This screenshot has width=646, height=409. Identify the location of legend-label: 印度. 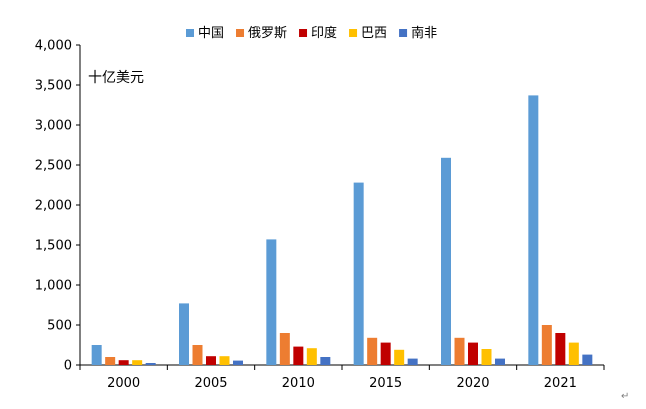
(324, 33).